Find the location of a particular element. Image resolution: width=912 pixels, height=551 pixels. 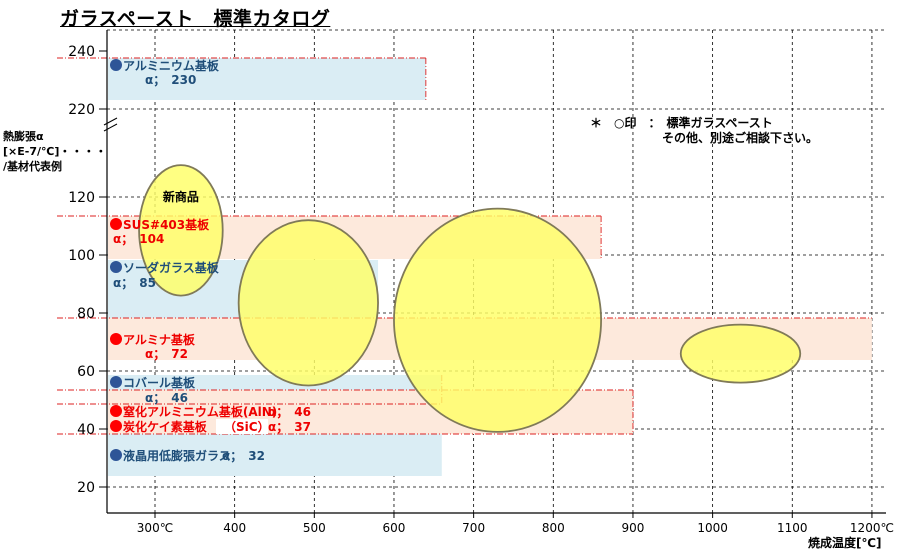

substrate-name: 炭化ケイ素基板 is located at coordinates (165, 426).